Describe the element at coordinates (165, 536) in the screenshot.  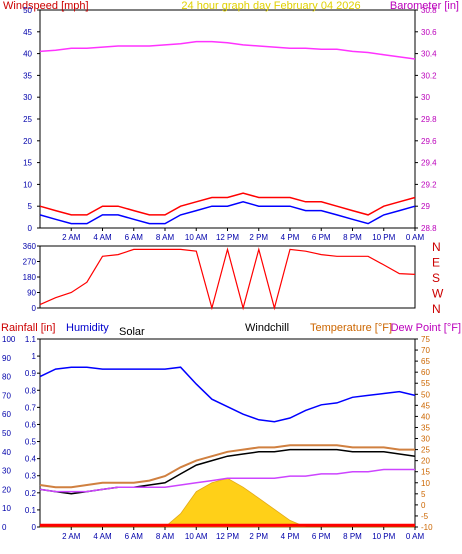
I see `temp-time-label: 8 AM` at that location.